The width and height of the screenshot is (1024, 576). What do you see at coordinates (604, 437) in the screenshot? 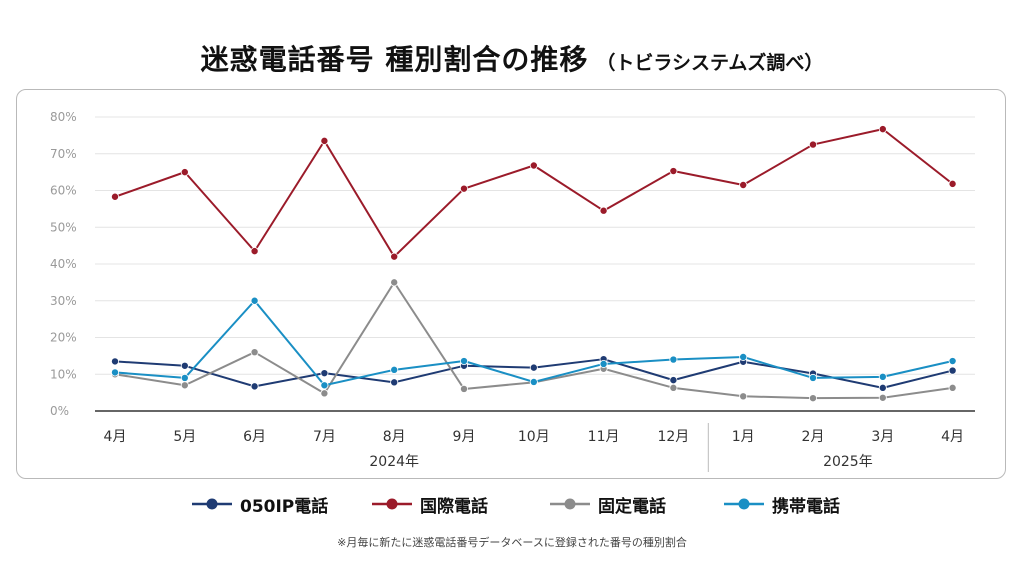
I see `x-tick-label: 11月` at bounding box center [604, 437].